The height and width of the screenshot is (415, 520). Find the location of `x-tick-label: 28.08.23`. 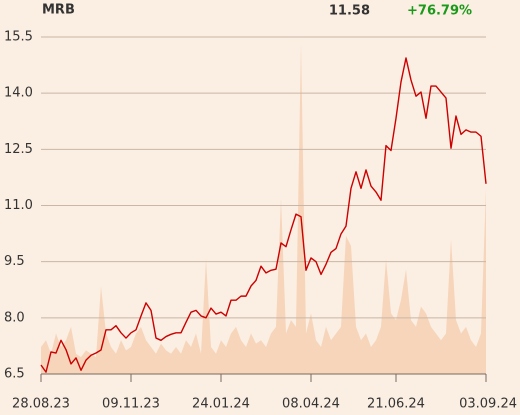

x-tick-label: 28.08.23 is located at coordinates (41, 404).